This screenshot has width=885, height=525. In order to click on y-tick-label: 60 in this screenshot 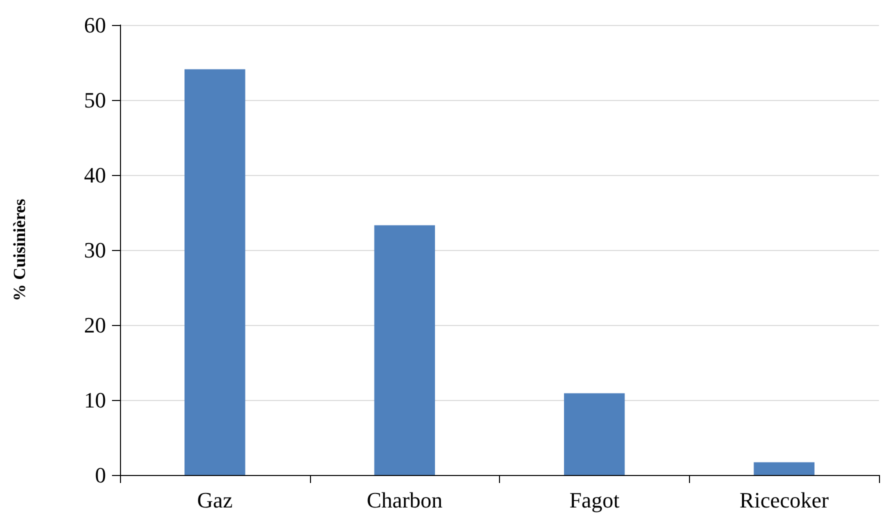, I will do `click(95, 25)`.